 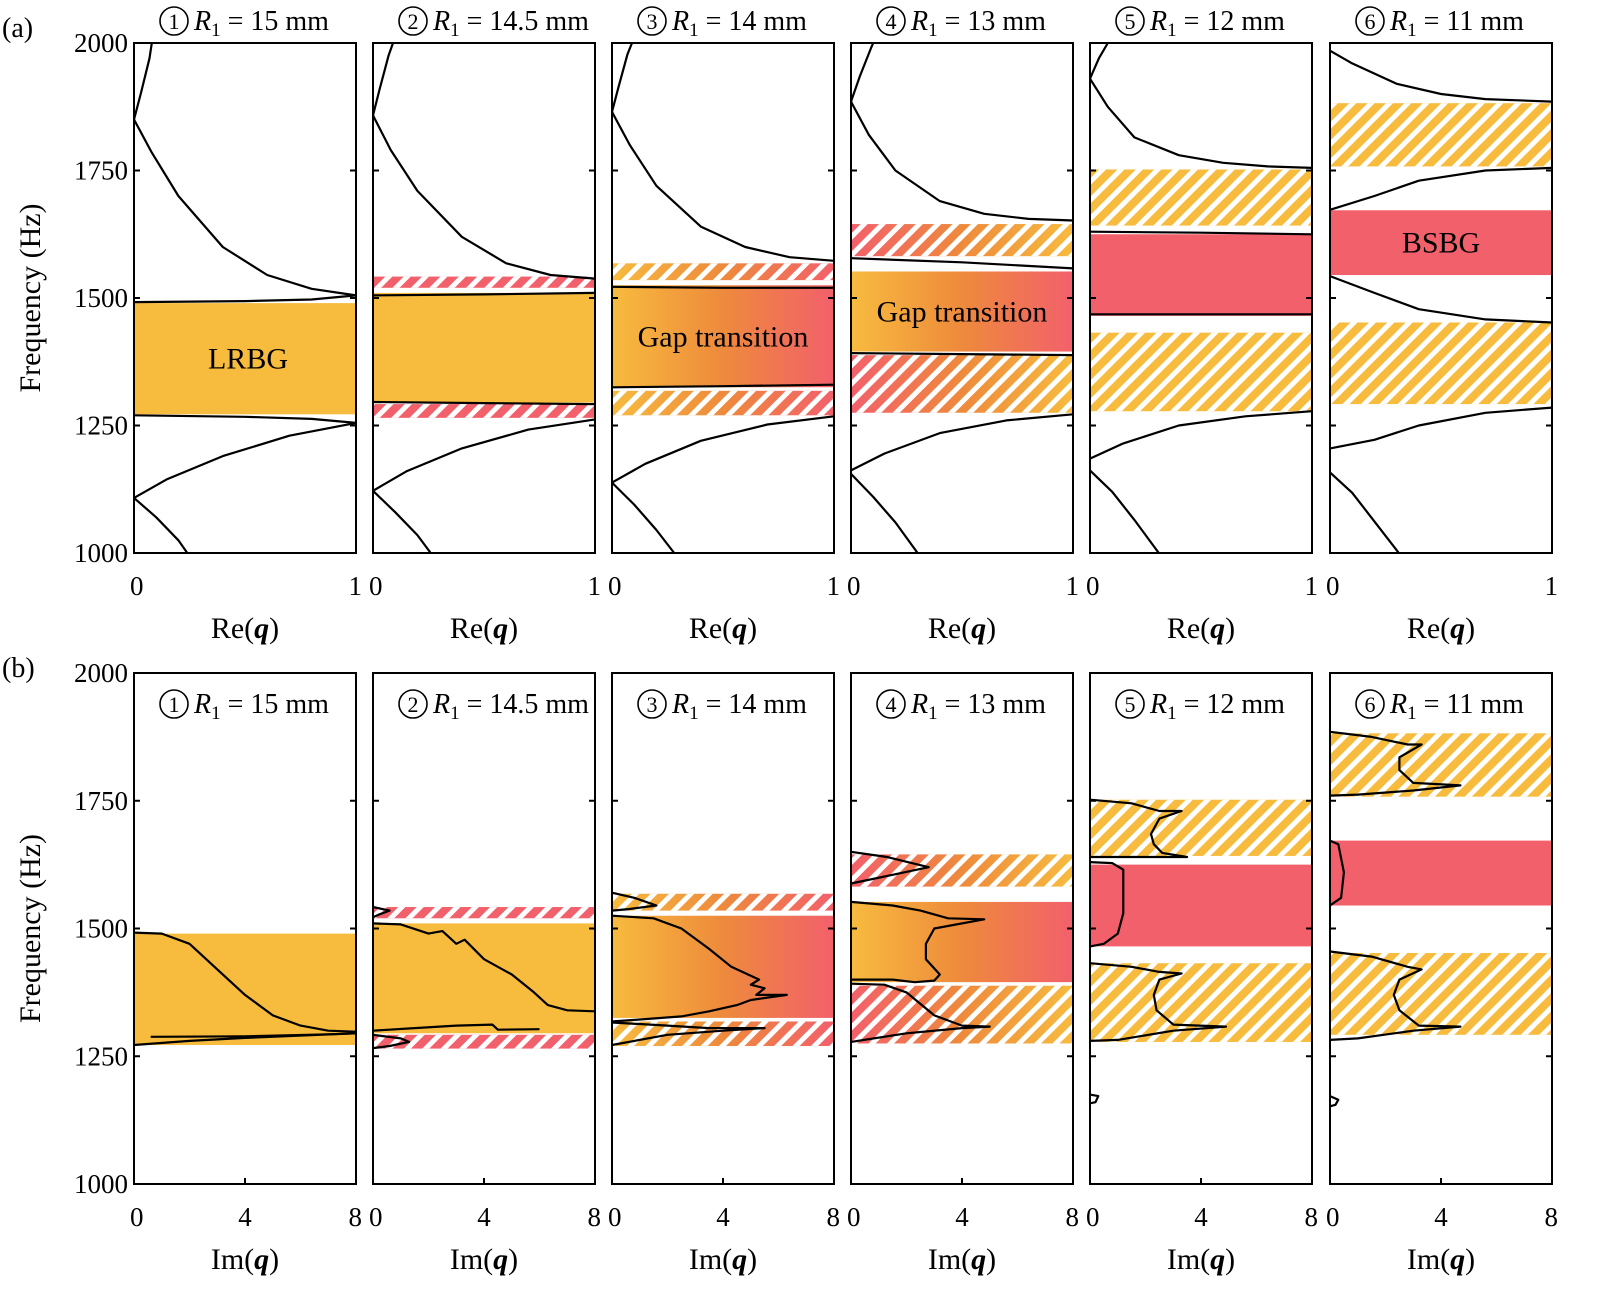 What do you see at coordinates (248, 359) in the screenshot?
I see `gap-label: LRBG` at bounding box center [248, 359].